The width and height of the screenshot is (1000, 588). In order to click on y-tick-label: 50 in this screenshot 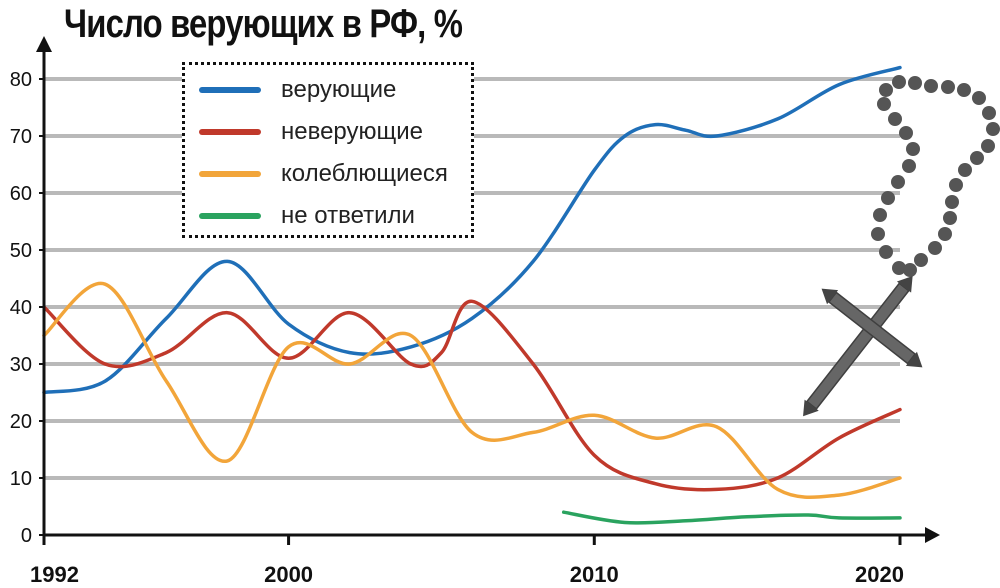, I will do `click(21, 251)`.